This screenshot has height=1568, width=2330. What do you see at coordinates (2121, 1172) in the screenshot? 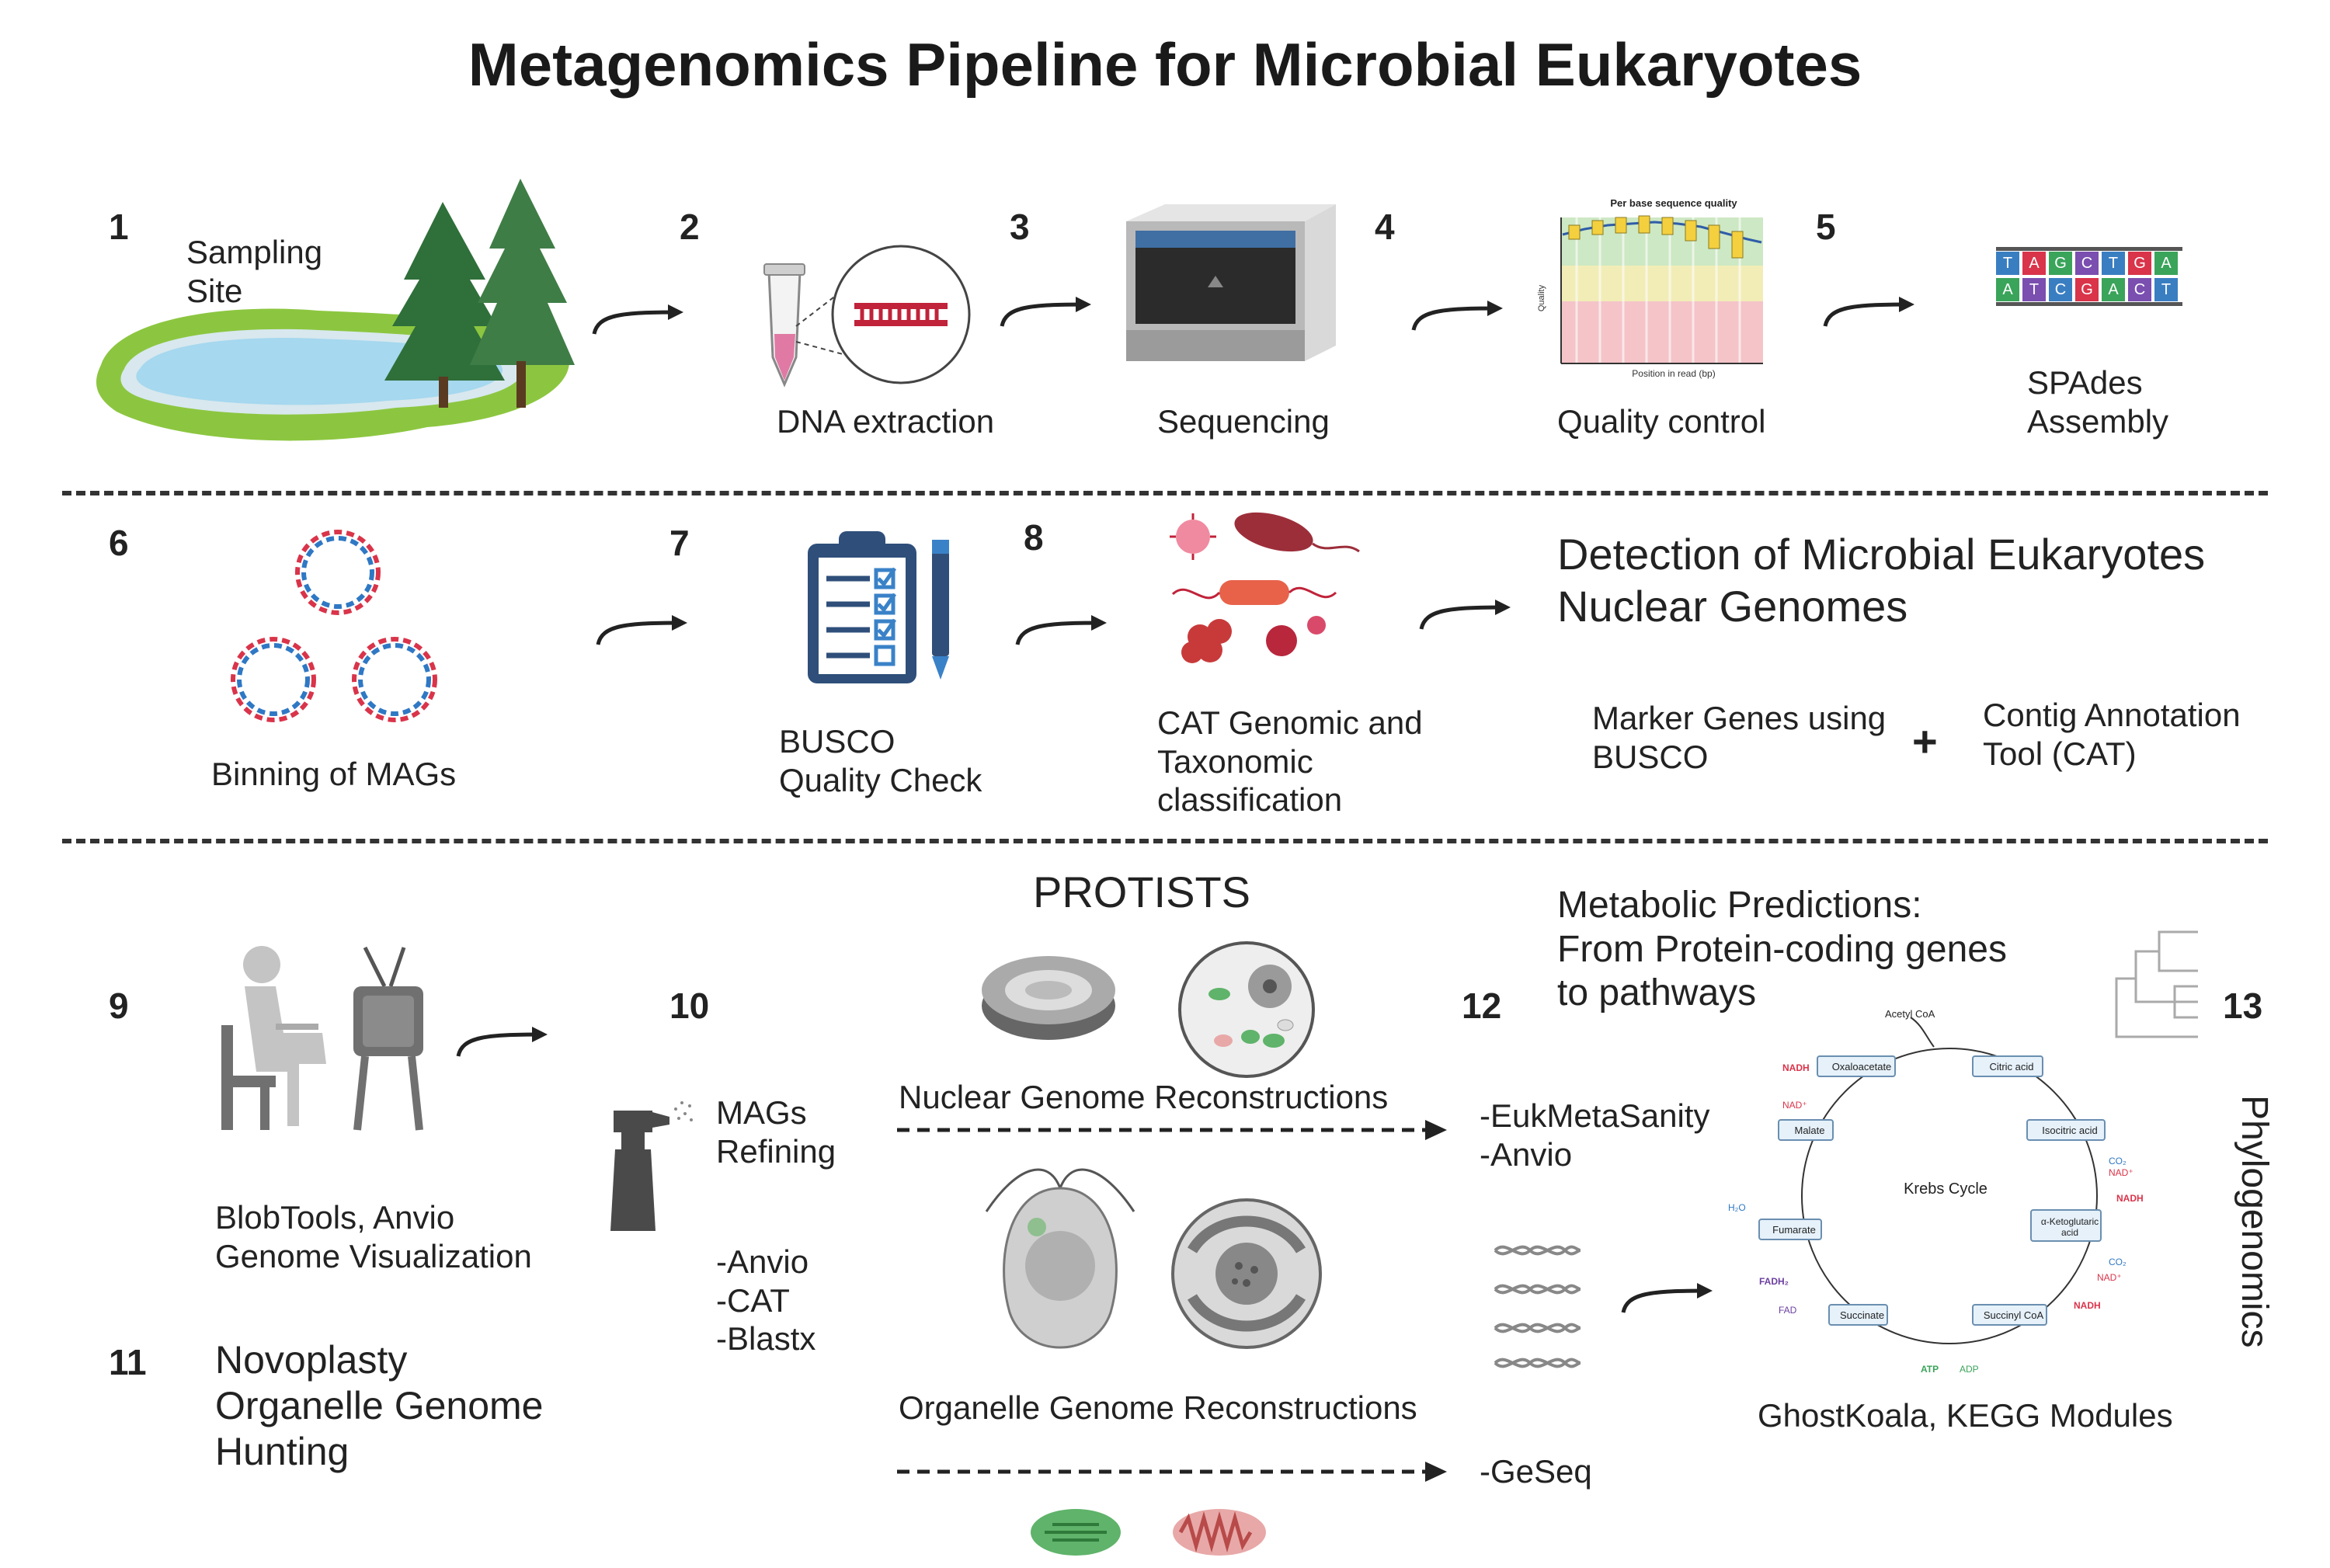
I see `krebs-nad-2: NAD⁺` at bounding box center [2121, 1172].